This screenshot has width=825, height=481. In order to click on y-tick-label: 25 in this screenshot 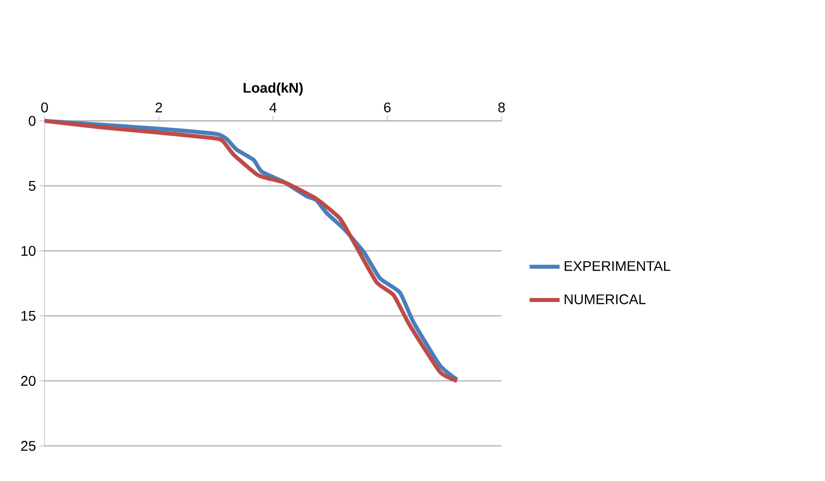, I will do `click(28, 445)`.